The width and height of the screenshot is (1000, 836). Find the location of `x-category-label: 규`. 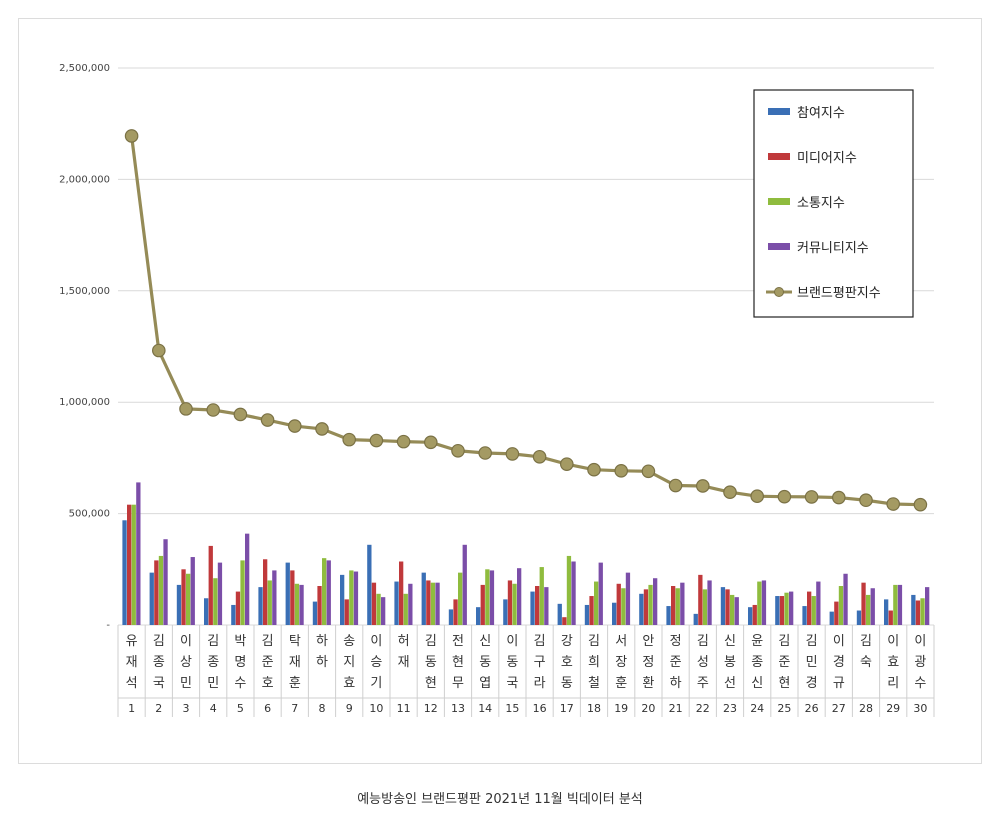

x-category-label: 규 is located at coordinates (839, 683).